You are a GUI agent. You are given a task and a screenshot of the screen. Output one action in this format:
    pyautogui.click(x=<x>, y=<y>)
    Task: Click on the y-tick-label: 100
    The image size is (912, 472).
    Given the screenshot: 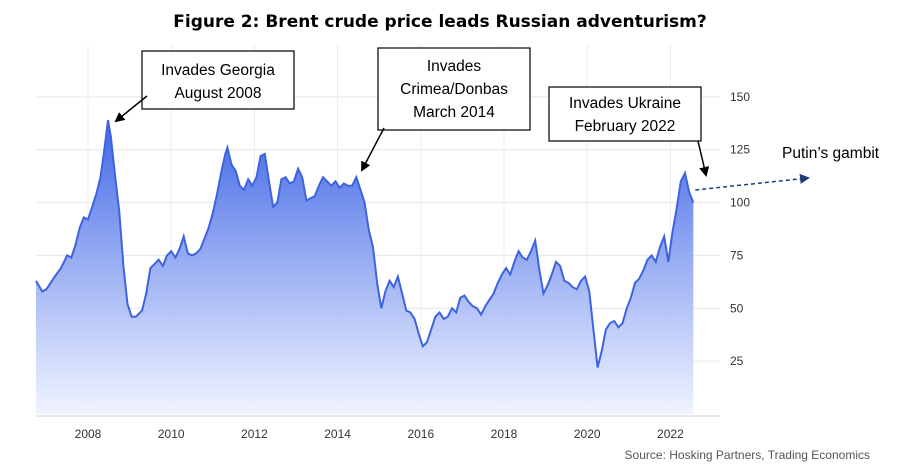 What is the action you would take?
    pyautogui.click(x=740, y=203)
    